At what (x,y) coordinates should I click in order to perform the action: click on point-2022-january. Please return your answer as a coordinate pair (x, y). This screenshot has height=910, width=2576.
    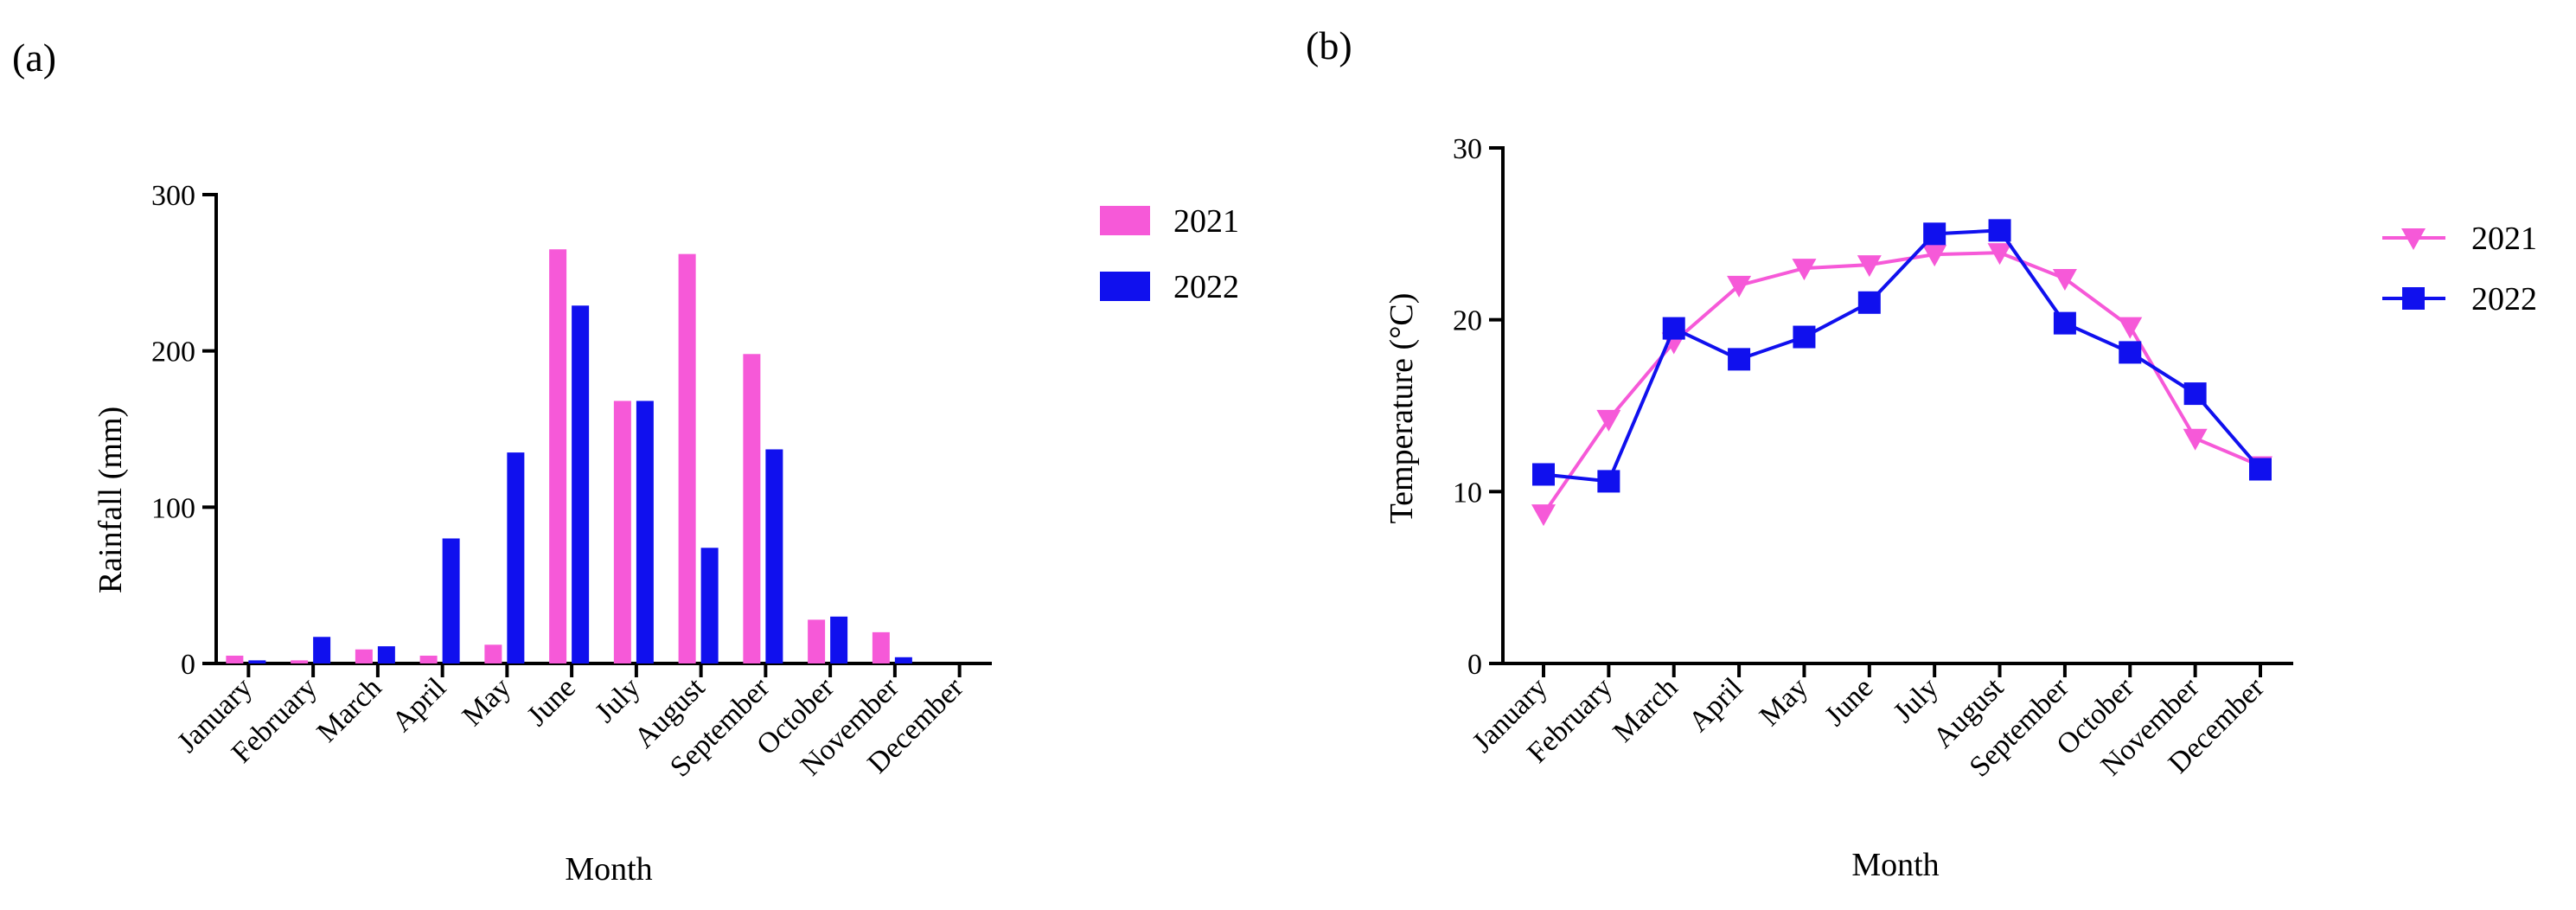
    Looking at the image, I should click on (1544, 474).